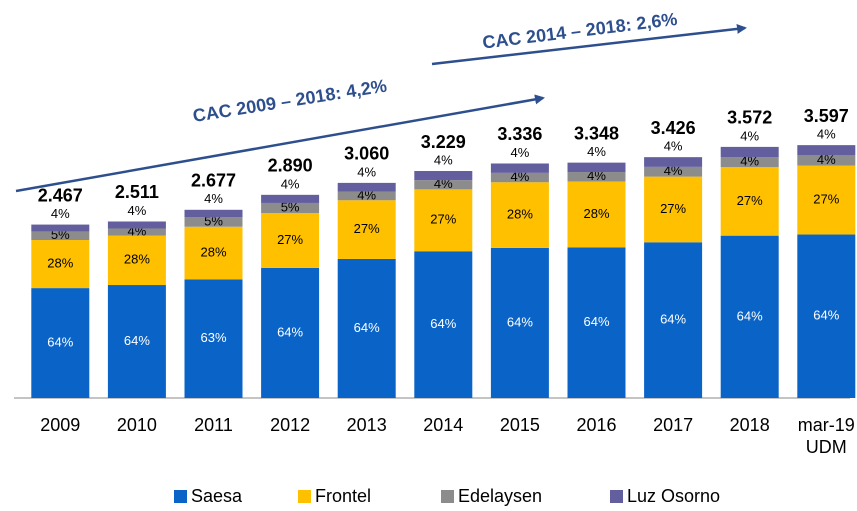  What do you see at coordinates (60, 425) in the screenshot?
I see `x-tick-label: 2009` at bounding box center [60, 425].